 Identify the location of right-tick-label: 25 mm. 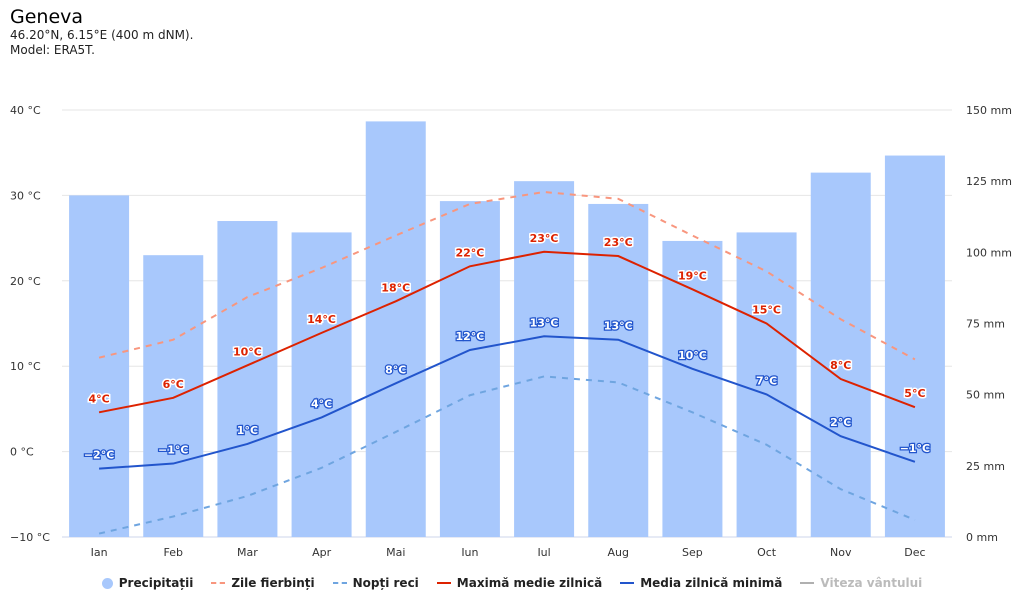
(985, 466).